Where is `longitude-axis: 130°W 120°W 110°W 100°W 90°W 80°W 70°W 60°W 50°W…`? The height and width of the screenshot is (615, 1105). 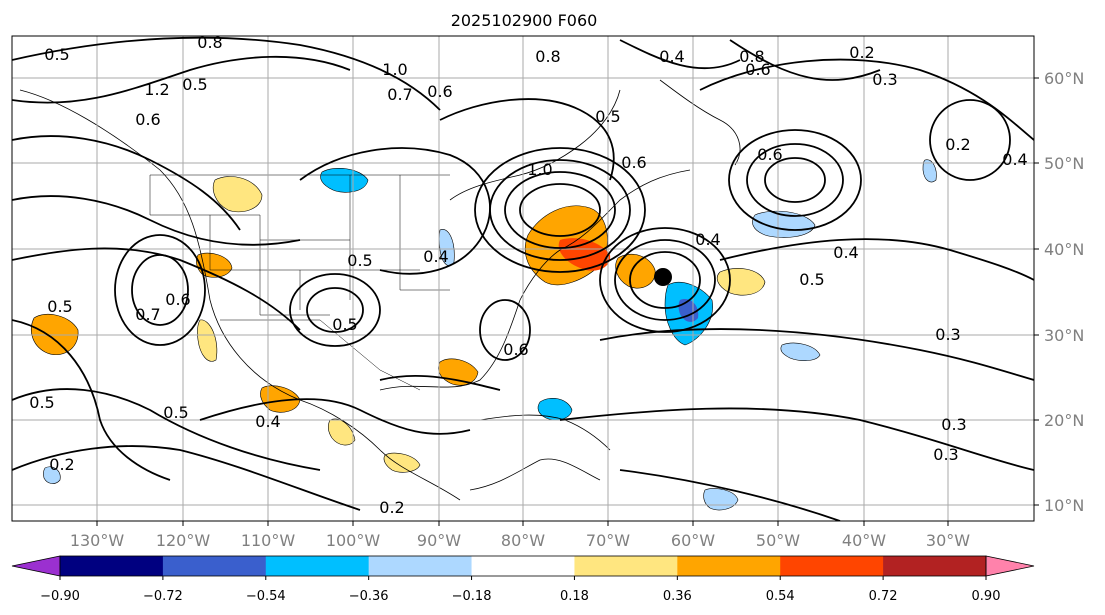
longitude-axis: 130°W 120°W 110°W 100°W 90°W 80°W 70°W 60°W 50°W… is located at coordinates (520, 535).